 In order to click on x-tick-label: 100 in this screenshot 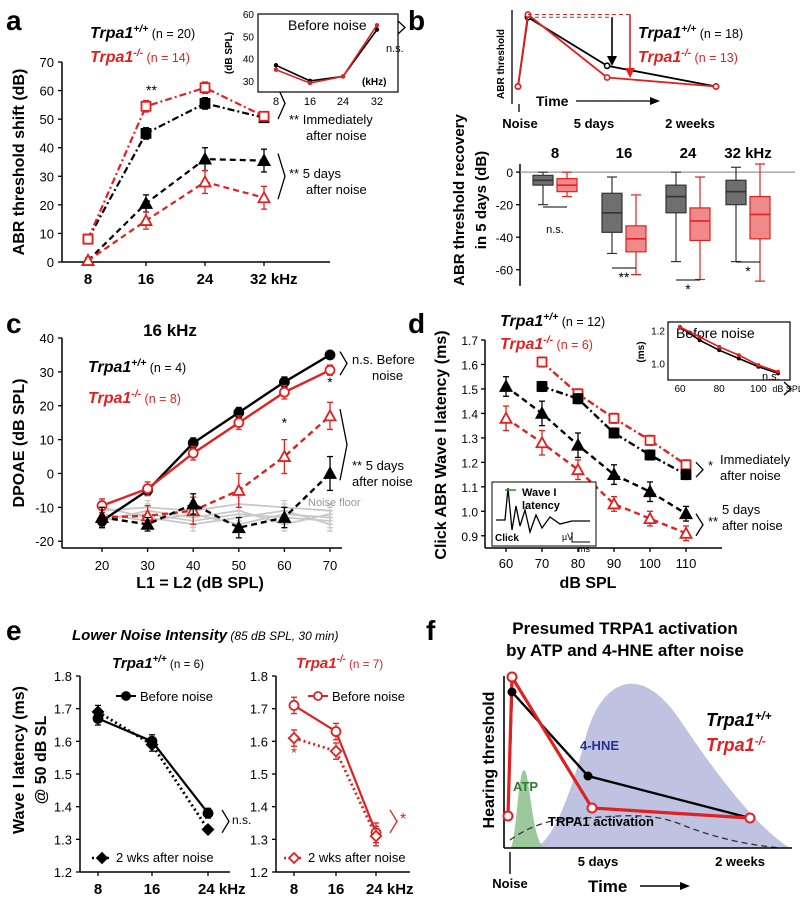, I will do `click(650, 563)`.